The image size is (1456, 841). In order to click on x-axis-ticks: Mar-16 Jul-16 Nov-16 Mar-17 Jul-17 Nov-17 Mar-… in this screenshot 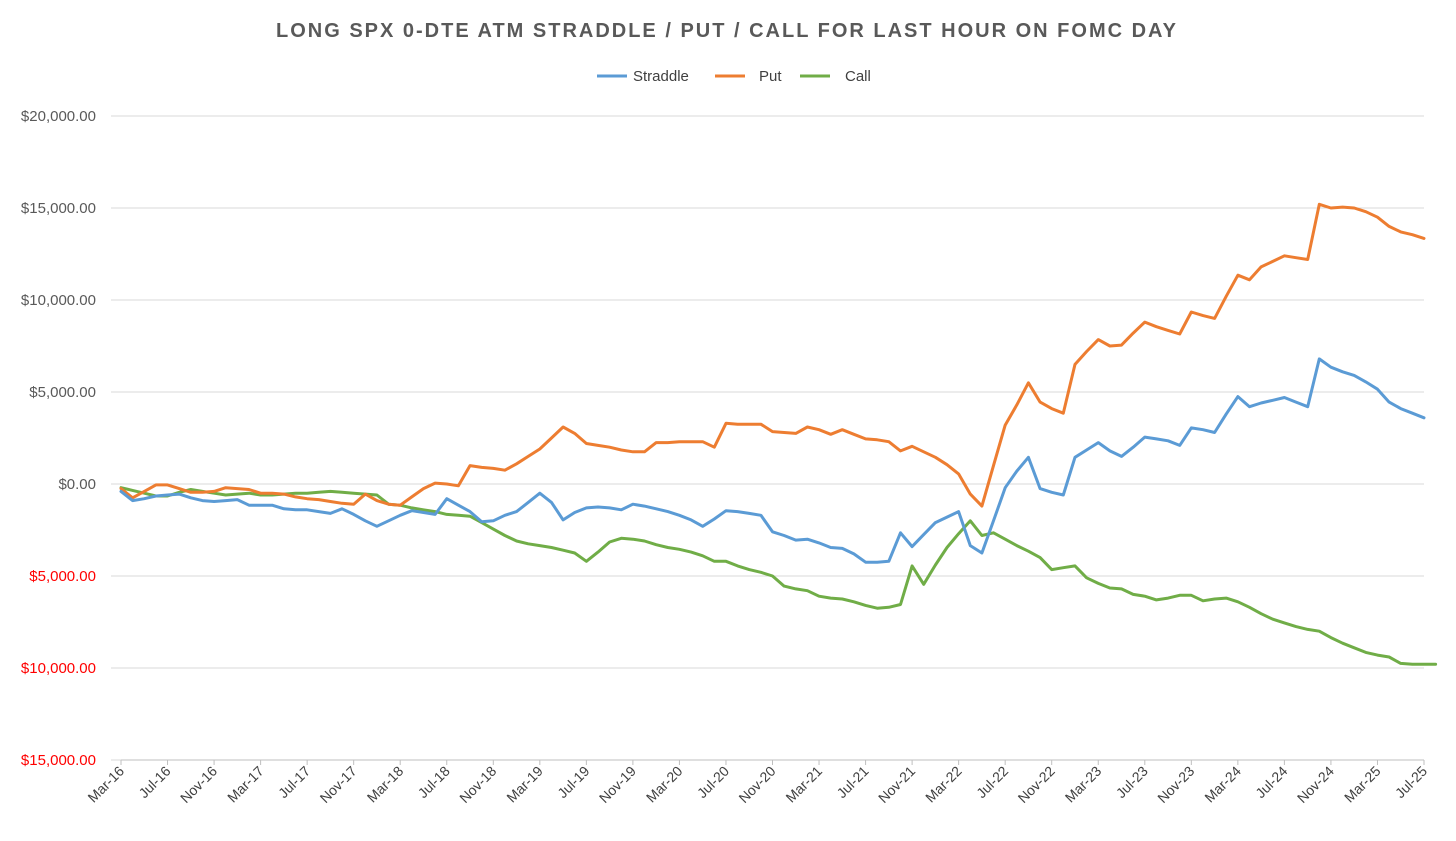, I will do `click(757, 784)`.